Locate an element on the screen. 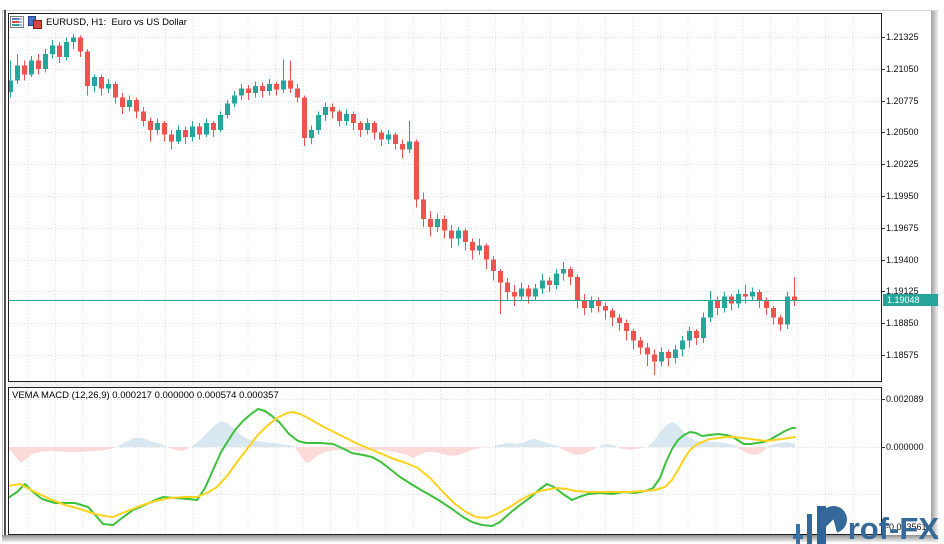  window-bevel-top is located at coordinates (470, 10).